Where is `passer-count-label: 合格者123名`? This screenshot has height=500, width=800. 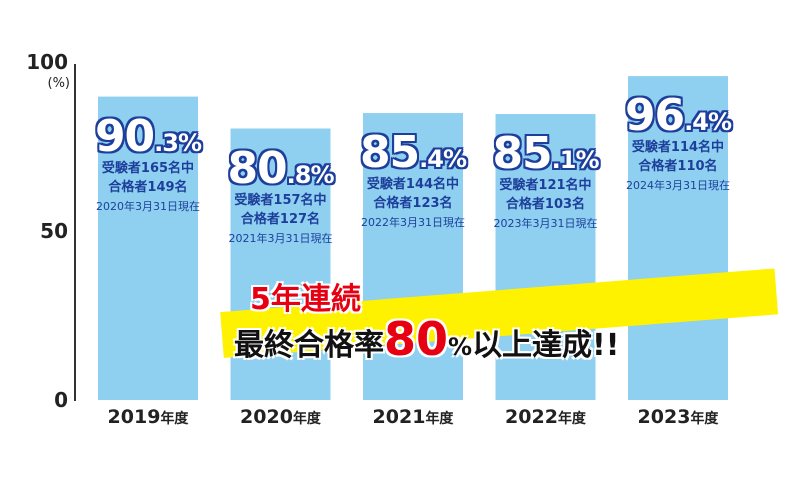 passer-count-label: 合格者123名 is located at coordinates (413, 204).